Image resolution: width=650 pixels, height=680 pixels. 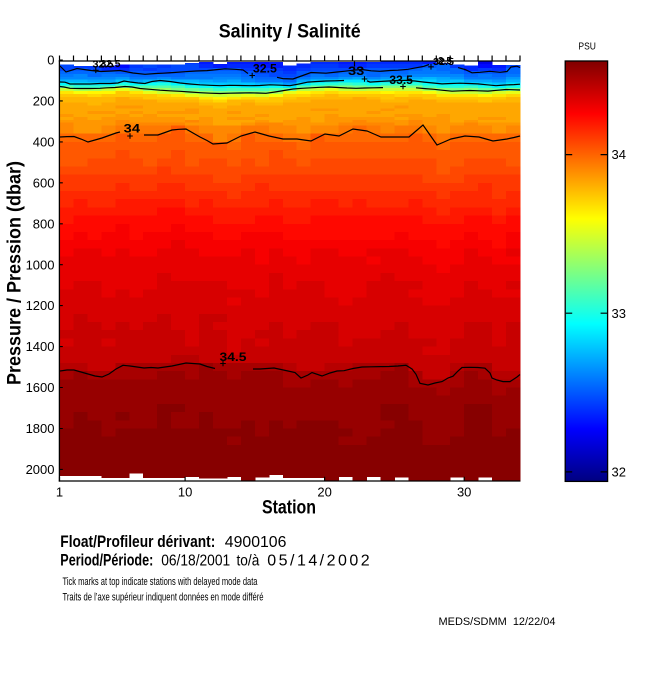 What do you see at coordinates (44, 223) in the screenshot?
I see `svg-text: 800` at bounding box center [44, 223].